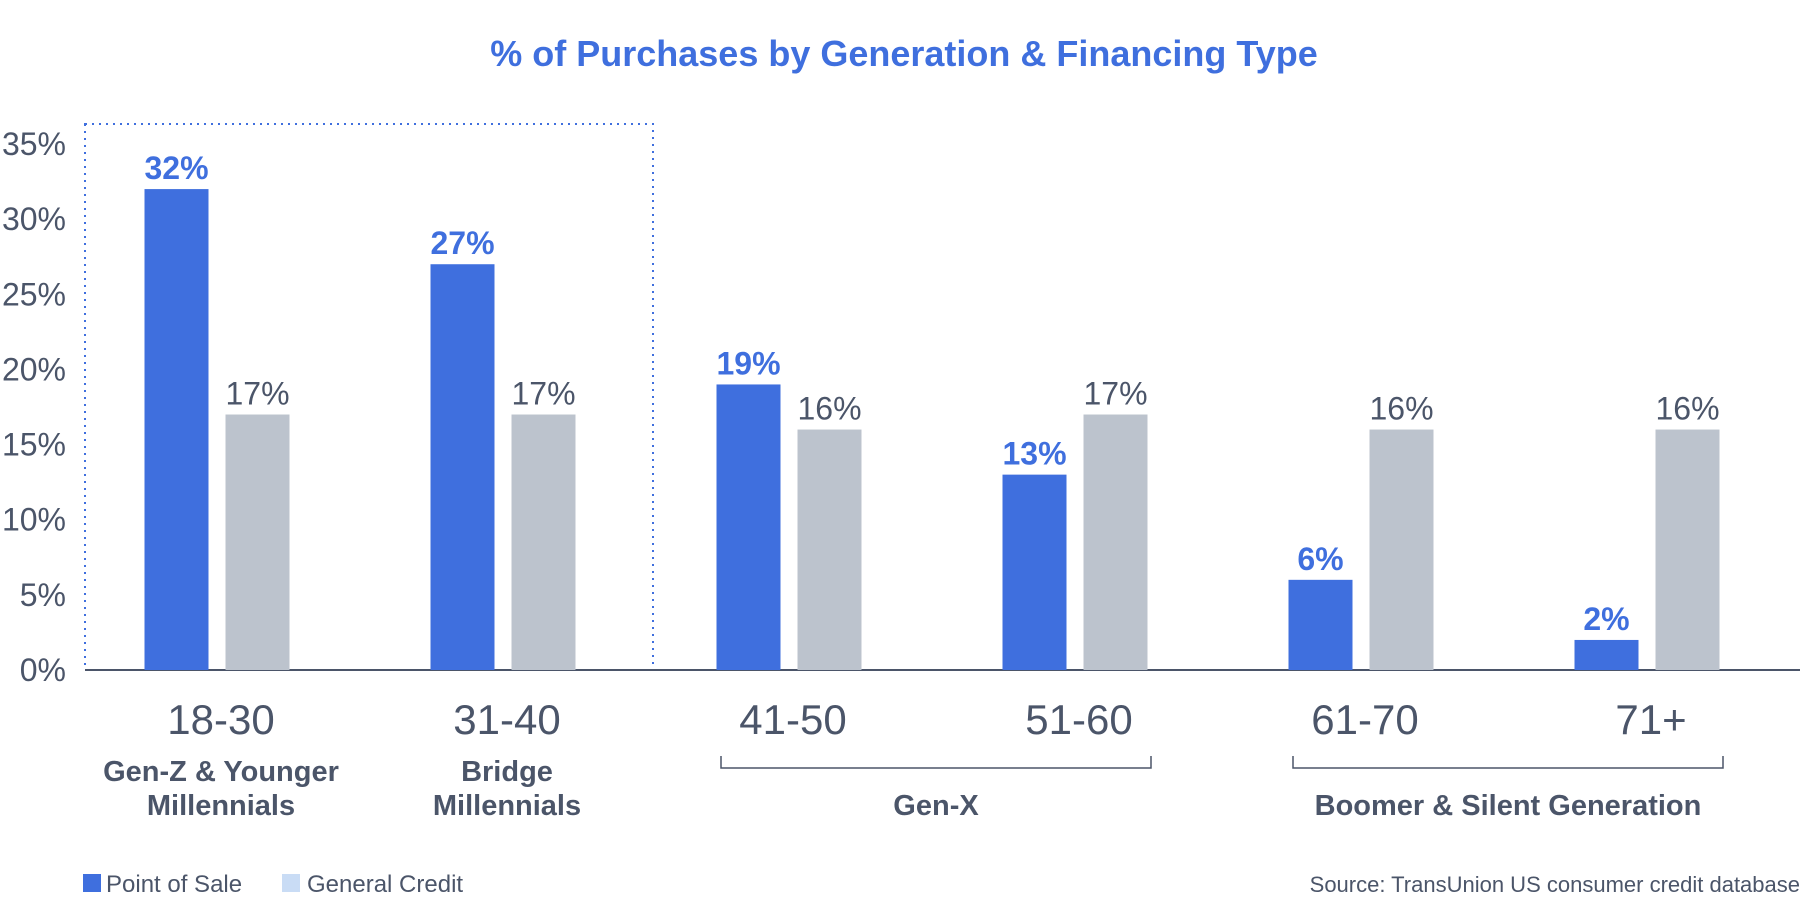  I want to click on legend-swatch-point-of-sale, so click(92, 883).